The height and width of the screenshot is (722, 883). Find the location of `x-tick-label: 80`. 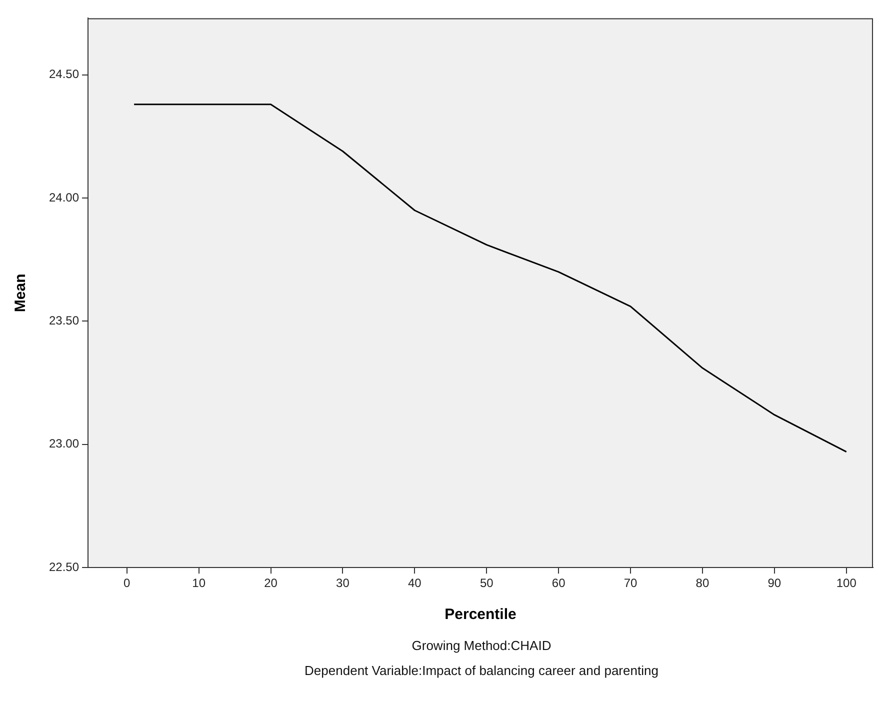

x-tick-label: 80 is located at coordinates (703, 583).